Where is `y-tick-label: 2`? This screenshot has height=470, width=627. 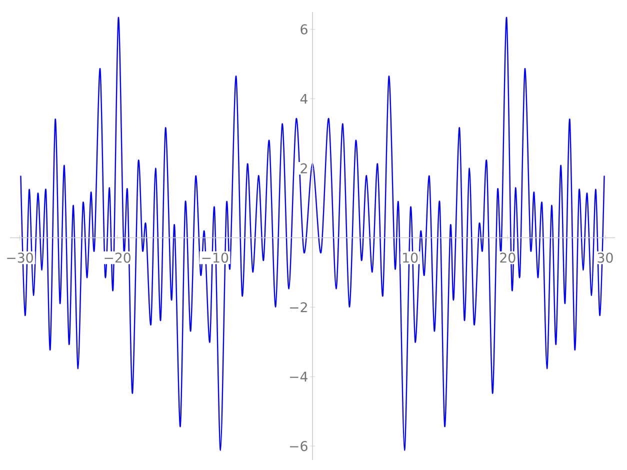
y-tick-label: 2 is located at coordinates (303, 168).